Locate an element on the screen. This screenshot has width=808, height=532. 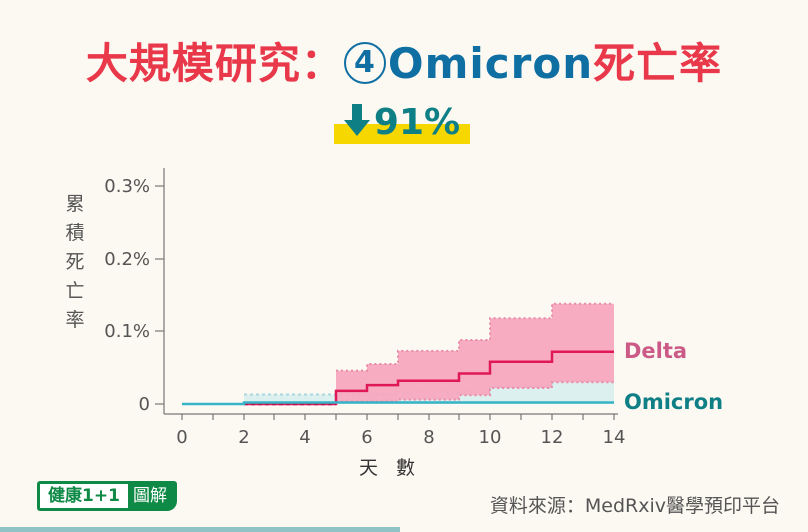
title-omicron: Omicron is located at coordinates (490, 63).